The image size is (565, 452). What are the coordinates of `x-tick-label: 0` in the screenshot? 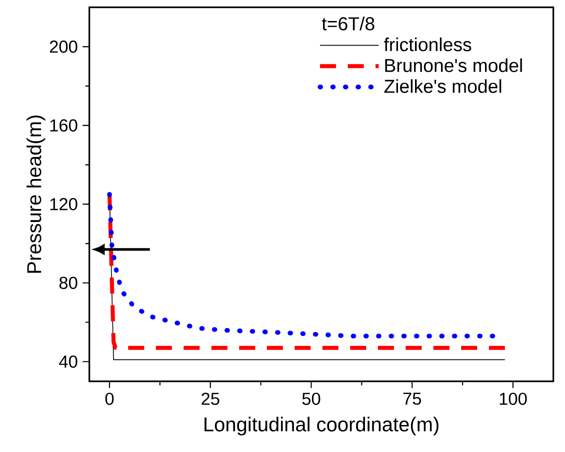 It's located at (109, 398).